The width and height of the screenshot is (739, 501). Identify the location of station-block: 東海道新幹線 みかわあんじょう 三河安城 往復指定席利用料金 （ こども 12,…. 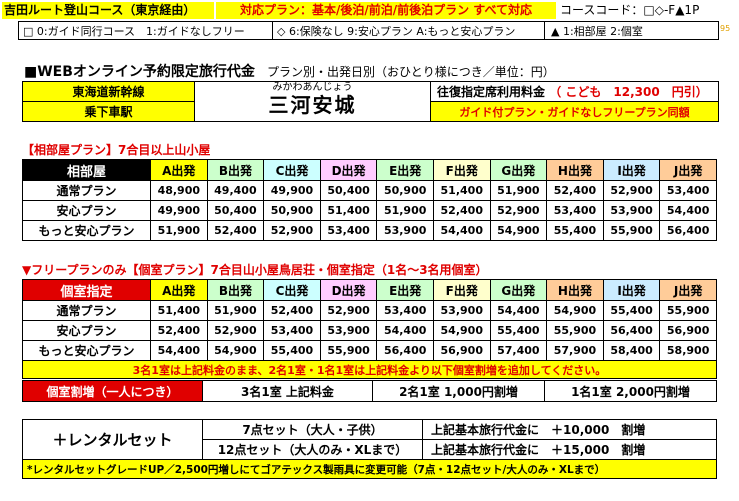
(370, 101).